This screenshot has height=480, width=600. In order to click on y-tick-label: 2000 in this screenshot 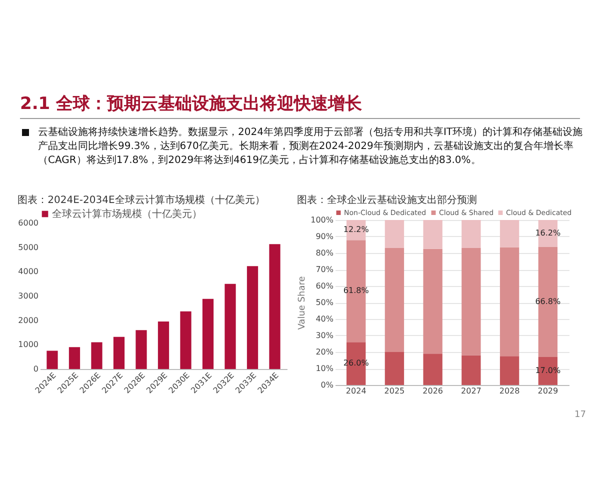, I will do `click(28, 320)`.